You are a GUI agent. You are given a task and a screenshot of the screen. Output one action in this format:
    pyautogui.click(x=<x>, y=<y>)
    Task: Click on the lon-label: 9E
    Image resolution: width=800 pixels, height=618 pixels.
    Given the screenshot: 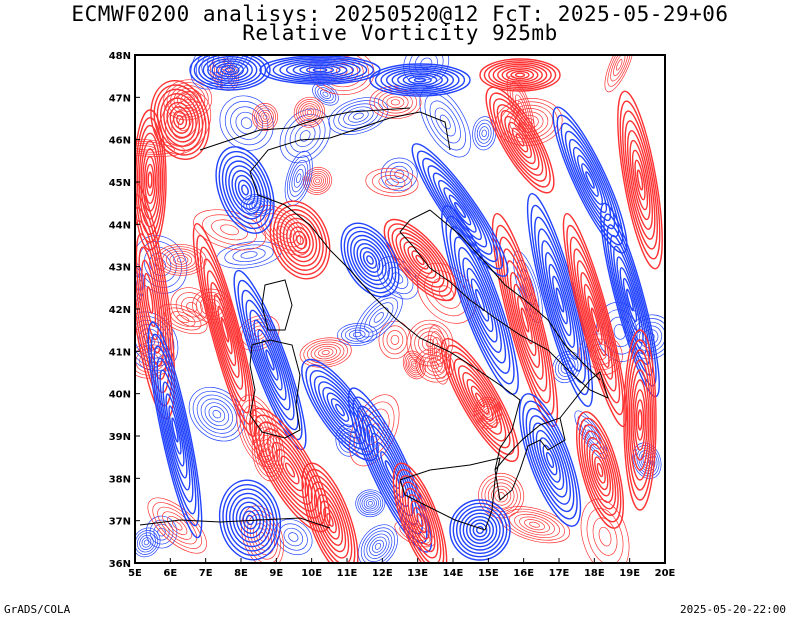 What is the action you would take?
    pyautogui.click(x=276, y=573)
    